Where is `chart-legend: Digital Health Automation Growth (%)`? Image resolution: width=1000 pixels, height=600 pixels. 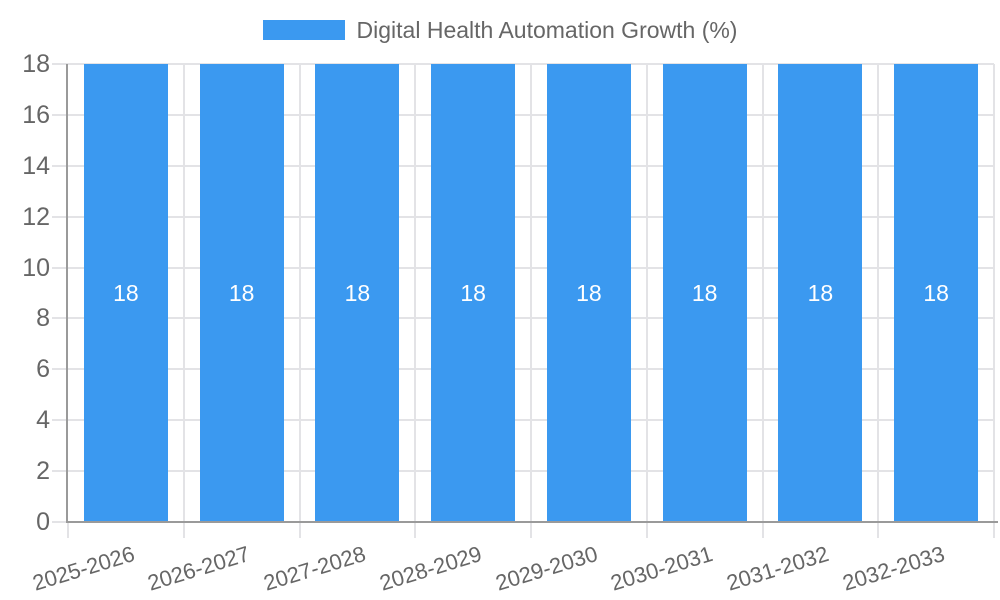 chart-legend: Digital Health Automation Growth (%) is located at coordinates (500, 30).